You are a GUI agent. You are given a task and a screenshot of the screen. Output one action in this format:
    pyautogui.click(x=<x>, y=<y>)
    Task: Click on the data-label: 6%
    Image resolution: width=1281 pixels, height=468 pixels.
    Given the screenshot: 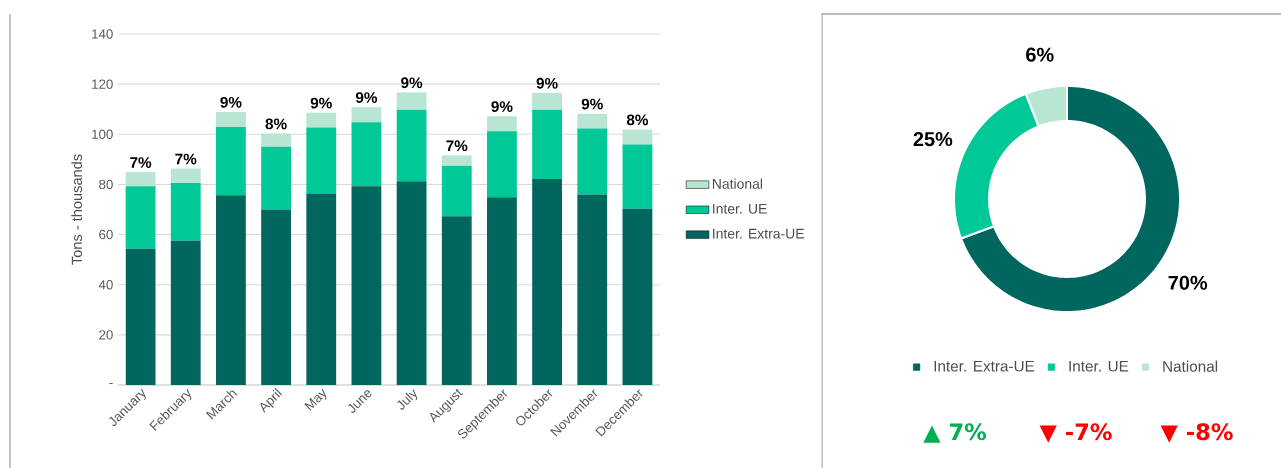 What is the action you would take?
    pyautogui.click(x=1040, y=54)
    